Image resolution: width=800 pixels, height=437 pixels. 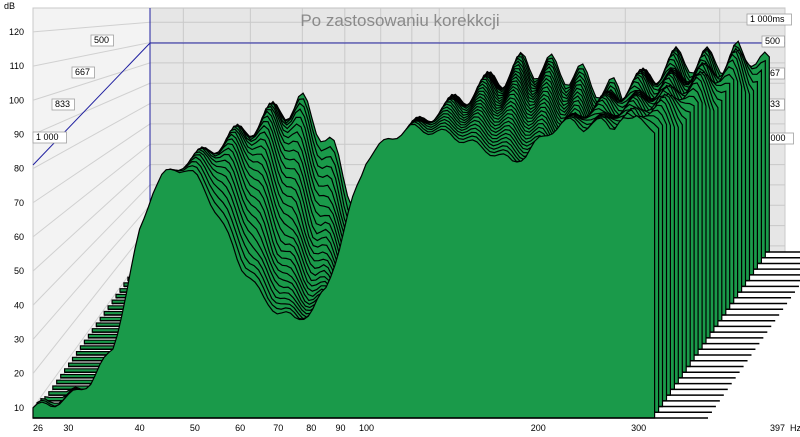 I want to click on time-label-right: 667, so click(x=772, y=73).